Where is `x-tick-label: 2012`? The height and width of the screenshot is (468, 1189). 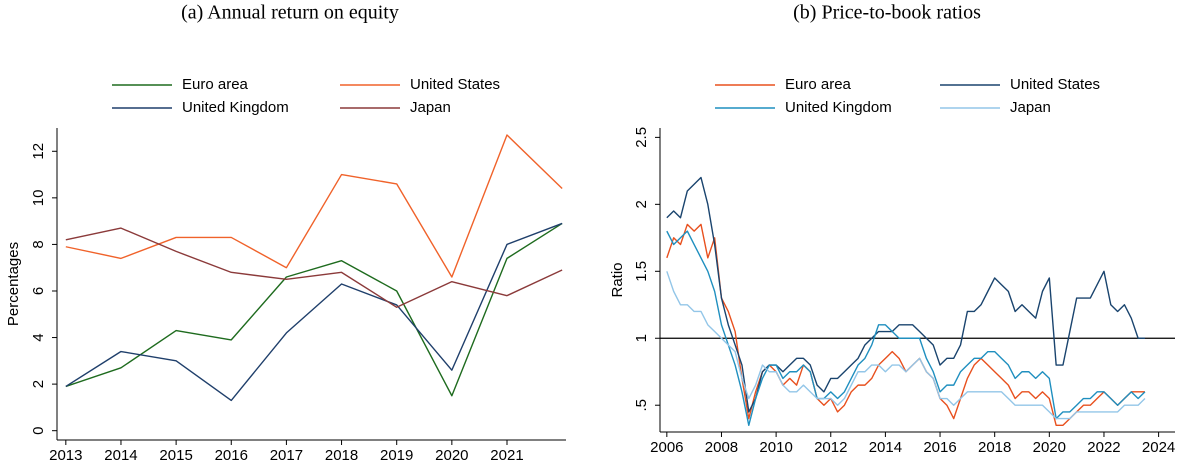 x-tick-label: 2012 is located at coordinates (830, 447).